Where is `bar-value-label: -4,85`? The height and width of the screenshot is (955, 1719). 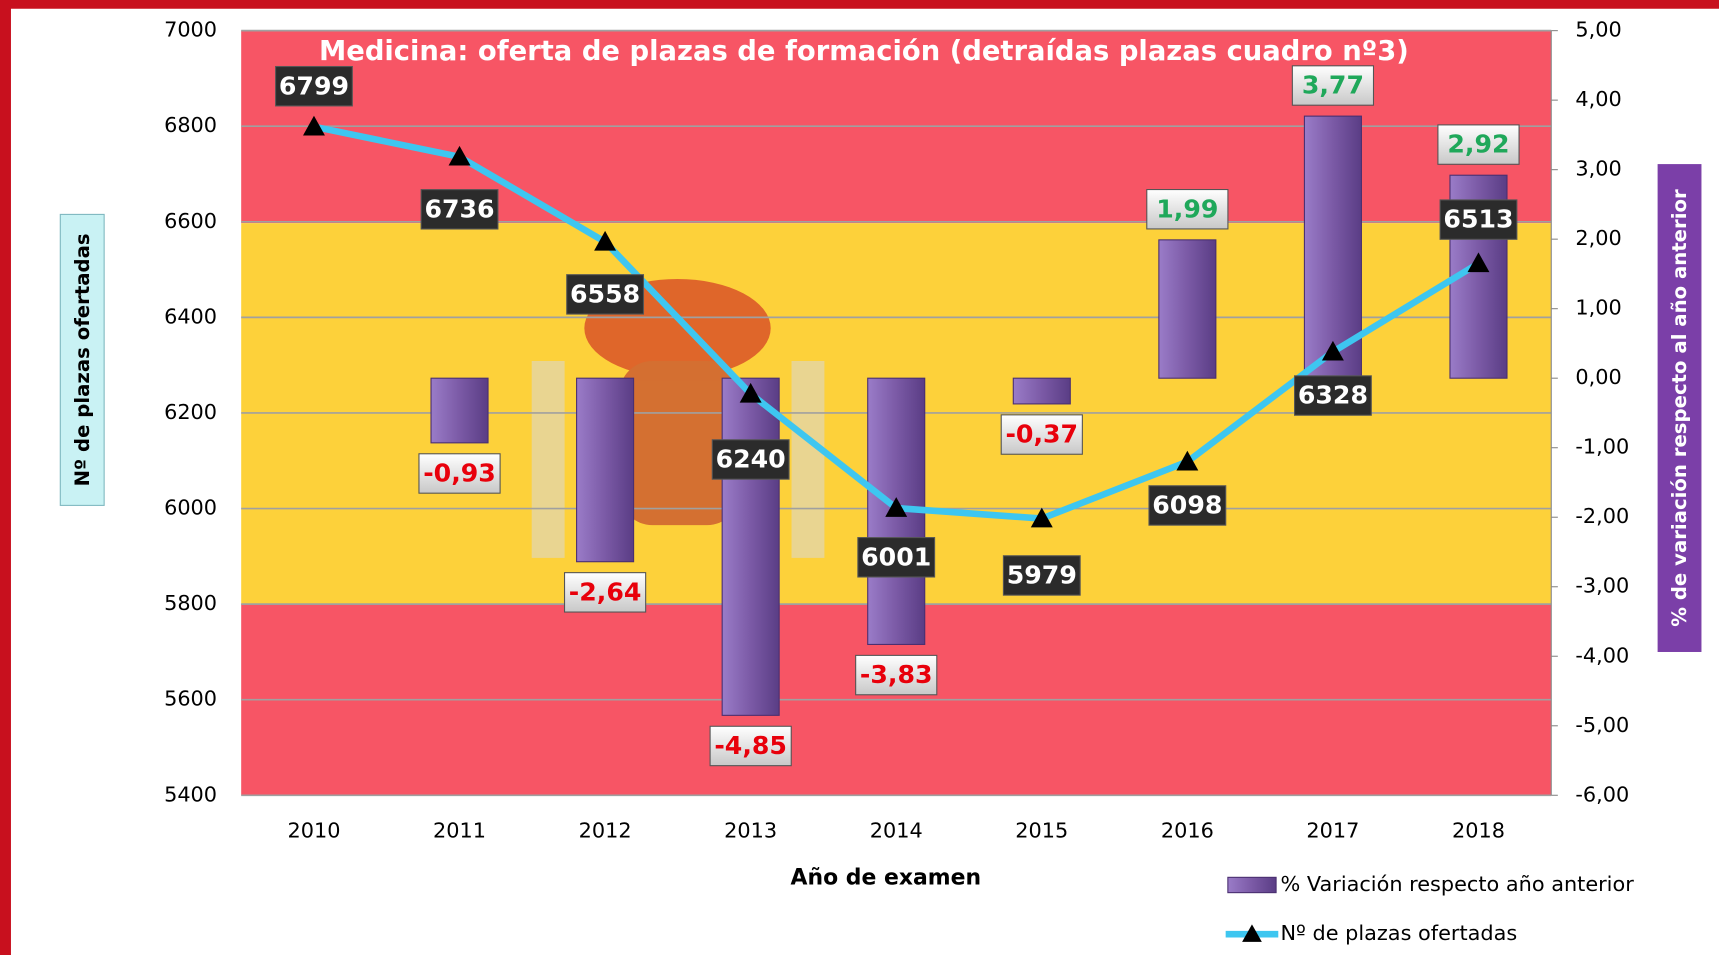
bar-value-label: -4,85 is located at coordinates (750, 745).